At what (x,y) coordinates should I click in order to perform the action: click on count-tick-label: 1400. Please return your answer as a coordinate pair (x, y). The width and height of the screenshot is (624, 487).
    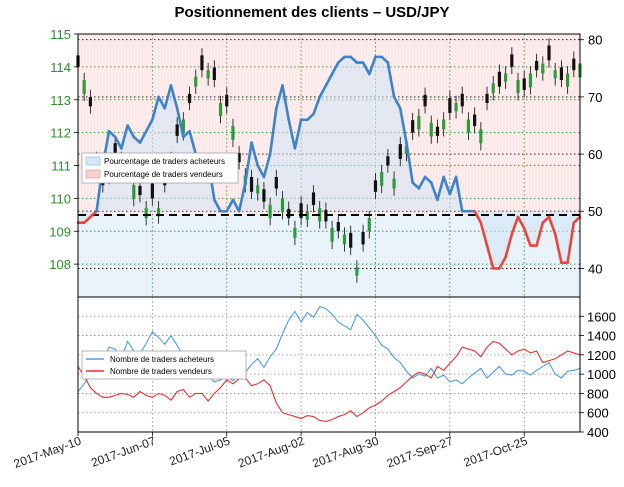
    Looking at the image, I should click on (601, 336).